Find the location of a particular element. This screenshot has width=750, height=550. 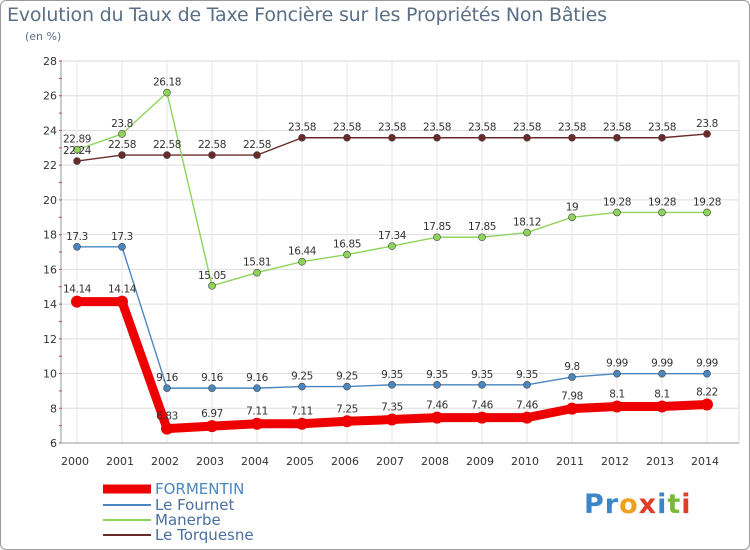

legend-label: Manerbe is located at coordinates (188, 520).